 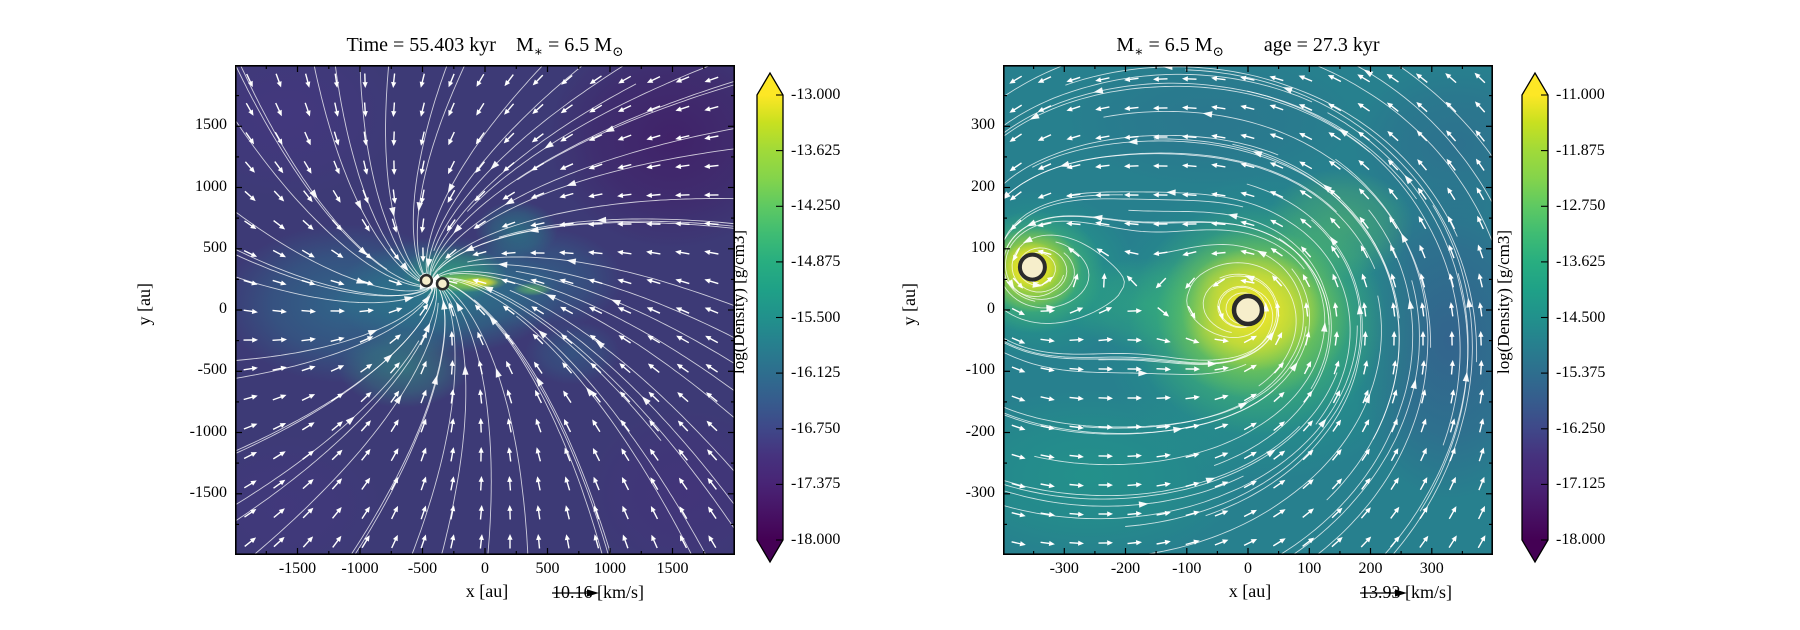 What do you see at coordinates (360, 568) in the screenshot?
I see `x-tick-label: -1000` at bounding box center [360, 568].